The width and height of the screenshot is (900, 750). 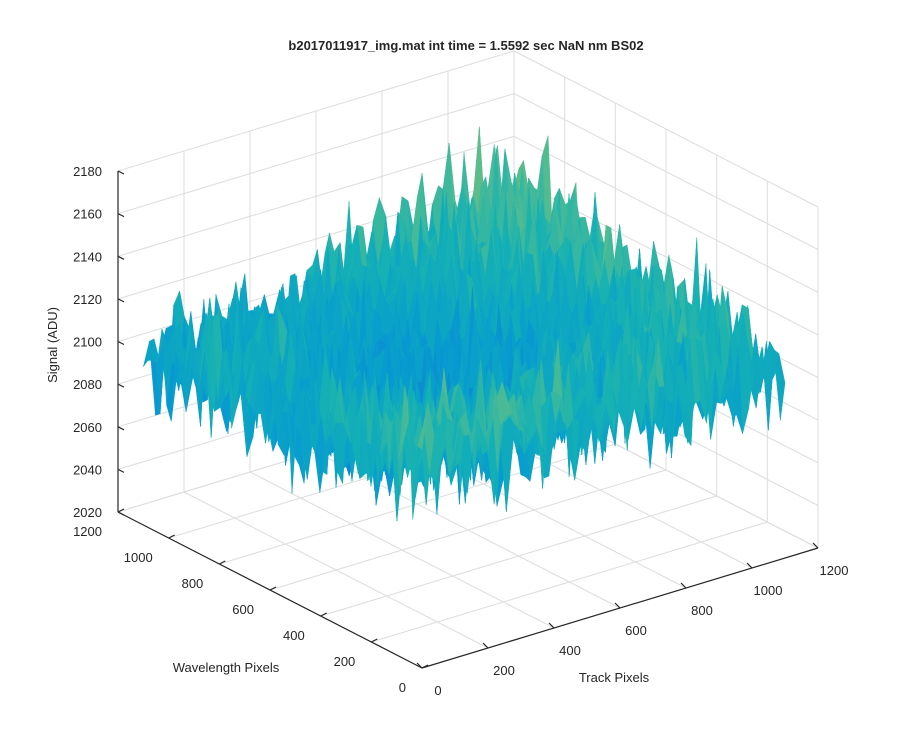 What do you see at coordinates (423, 426) in the screenshot?
I see `surface-patch` at bounding box center [423, 426].